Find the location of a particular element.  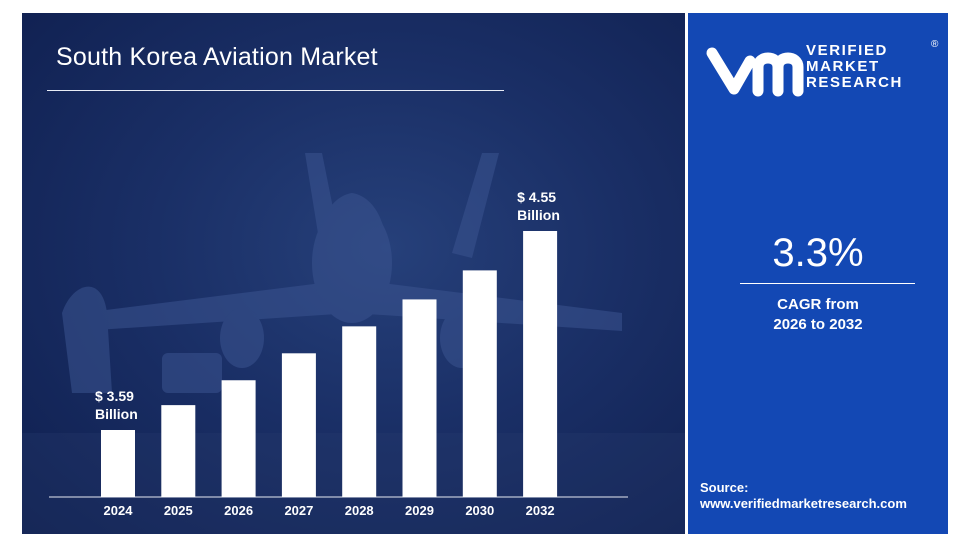

x-tick-label-2030: 2030 is located at coordinates (479, 510).